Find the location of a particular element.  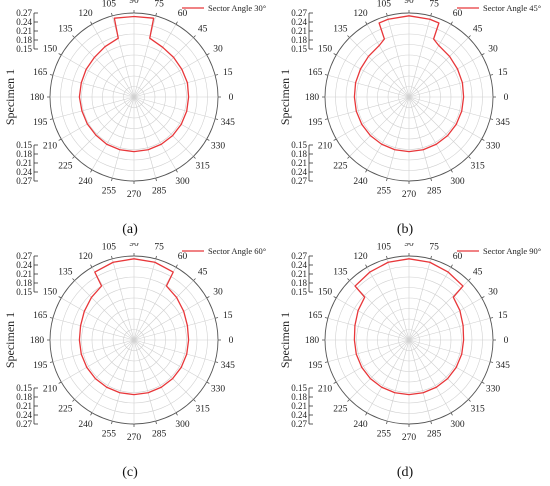

angle-label: 45 is located at coordinates (203, 272).